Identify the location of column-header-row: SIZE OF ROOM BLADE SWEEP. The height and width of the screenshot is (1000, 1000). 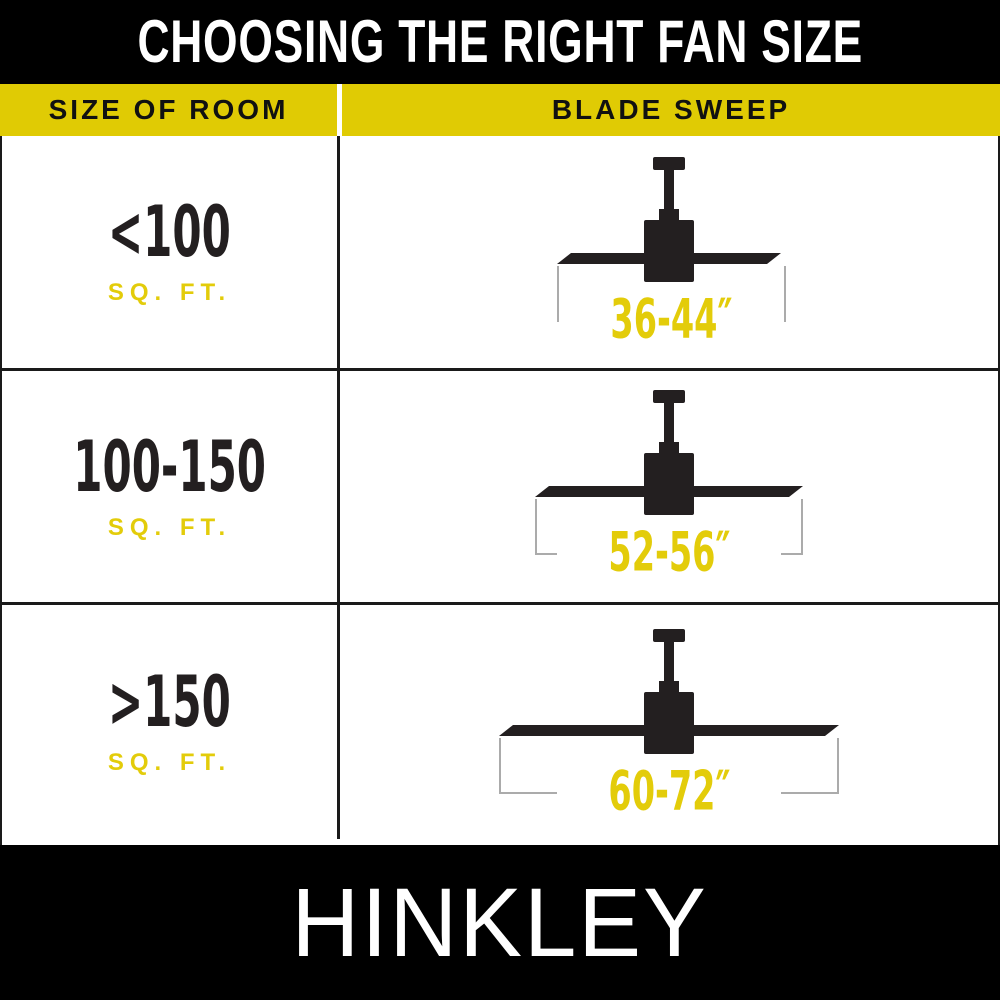
(500, 110).